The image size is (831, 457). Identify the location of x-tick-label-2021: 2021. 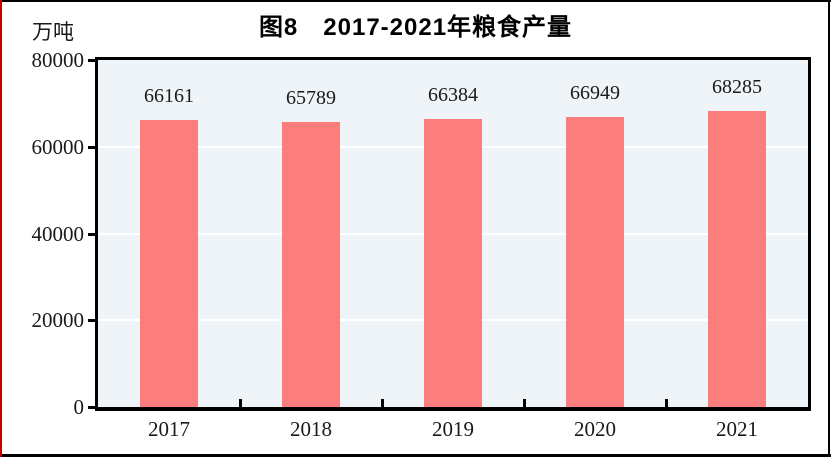
(737, 429).